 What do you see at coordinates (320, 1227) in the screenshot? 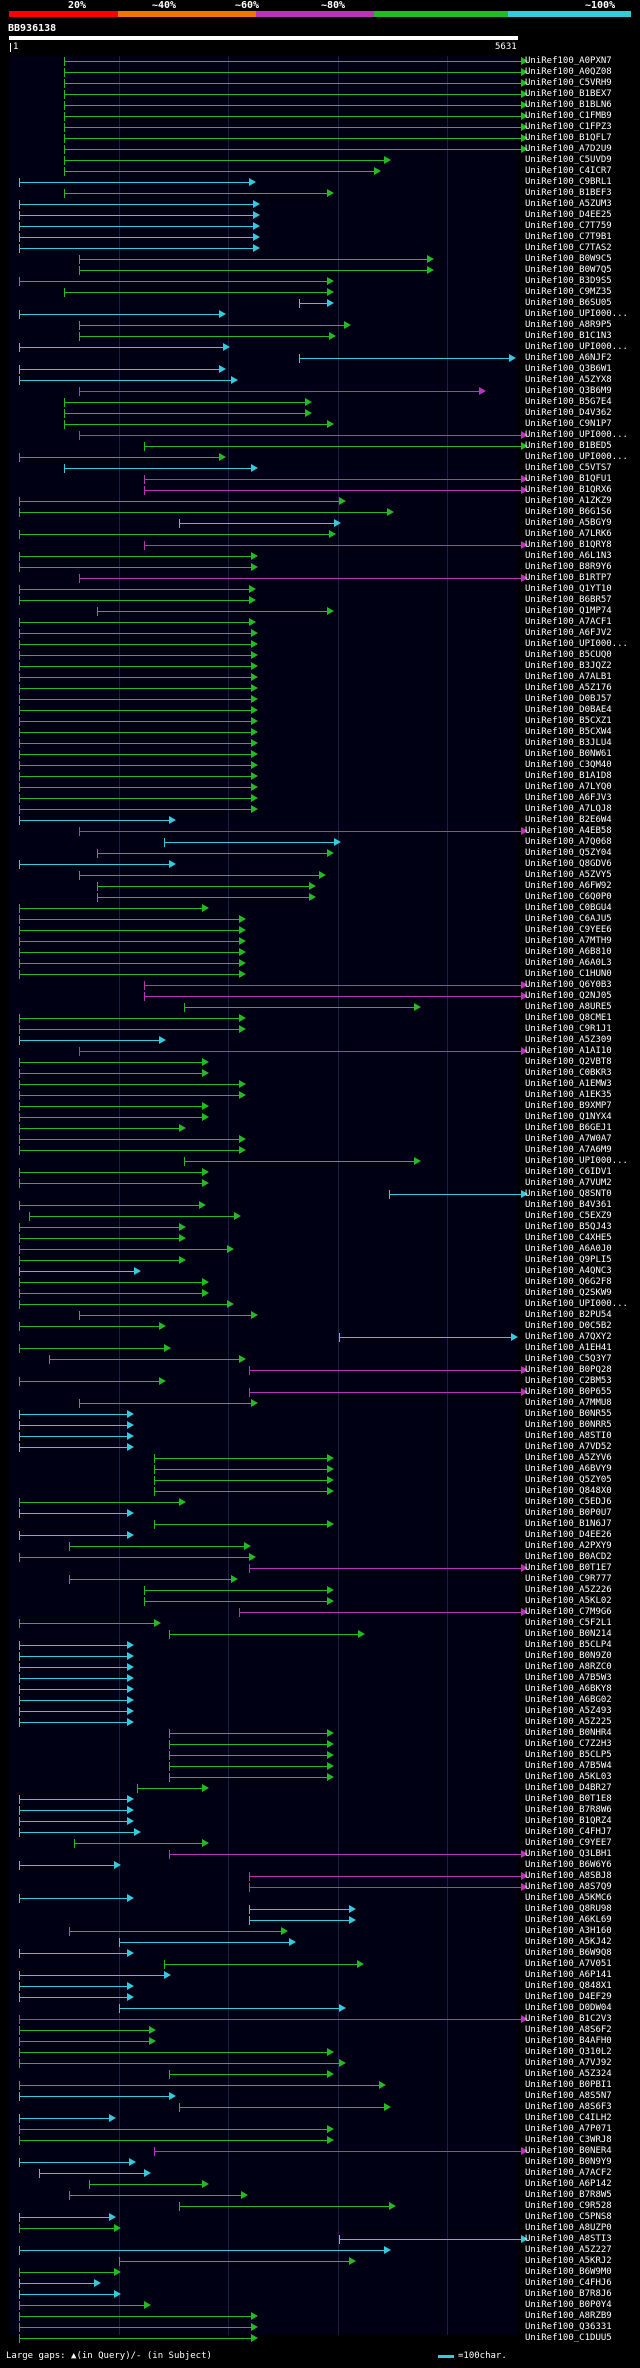
I see `hit-row: UniRef100_B5QJ43` at bounding box center [320, 1227].